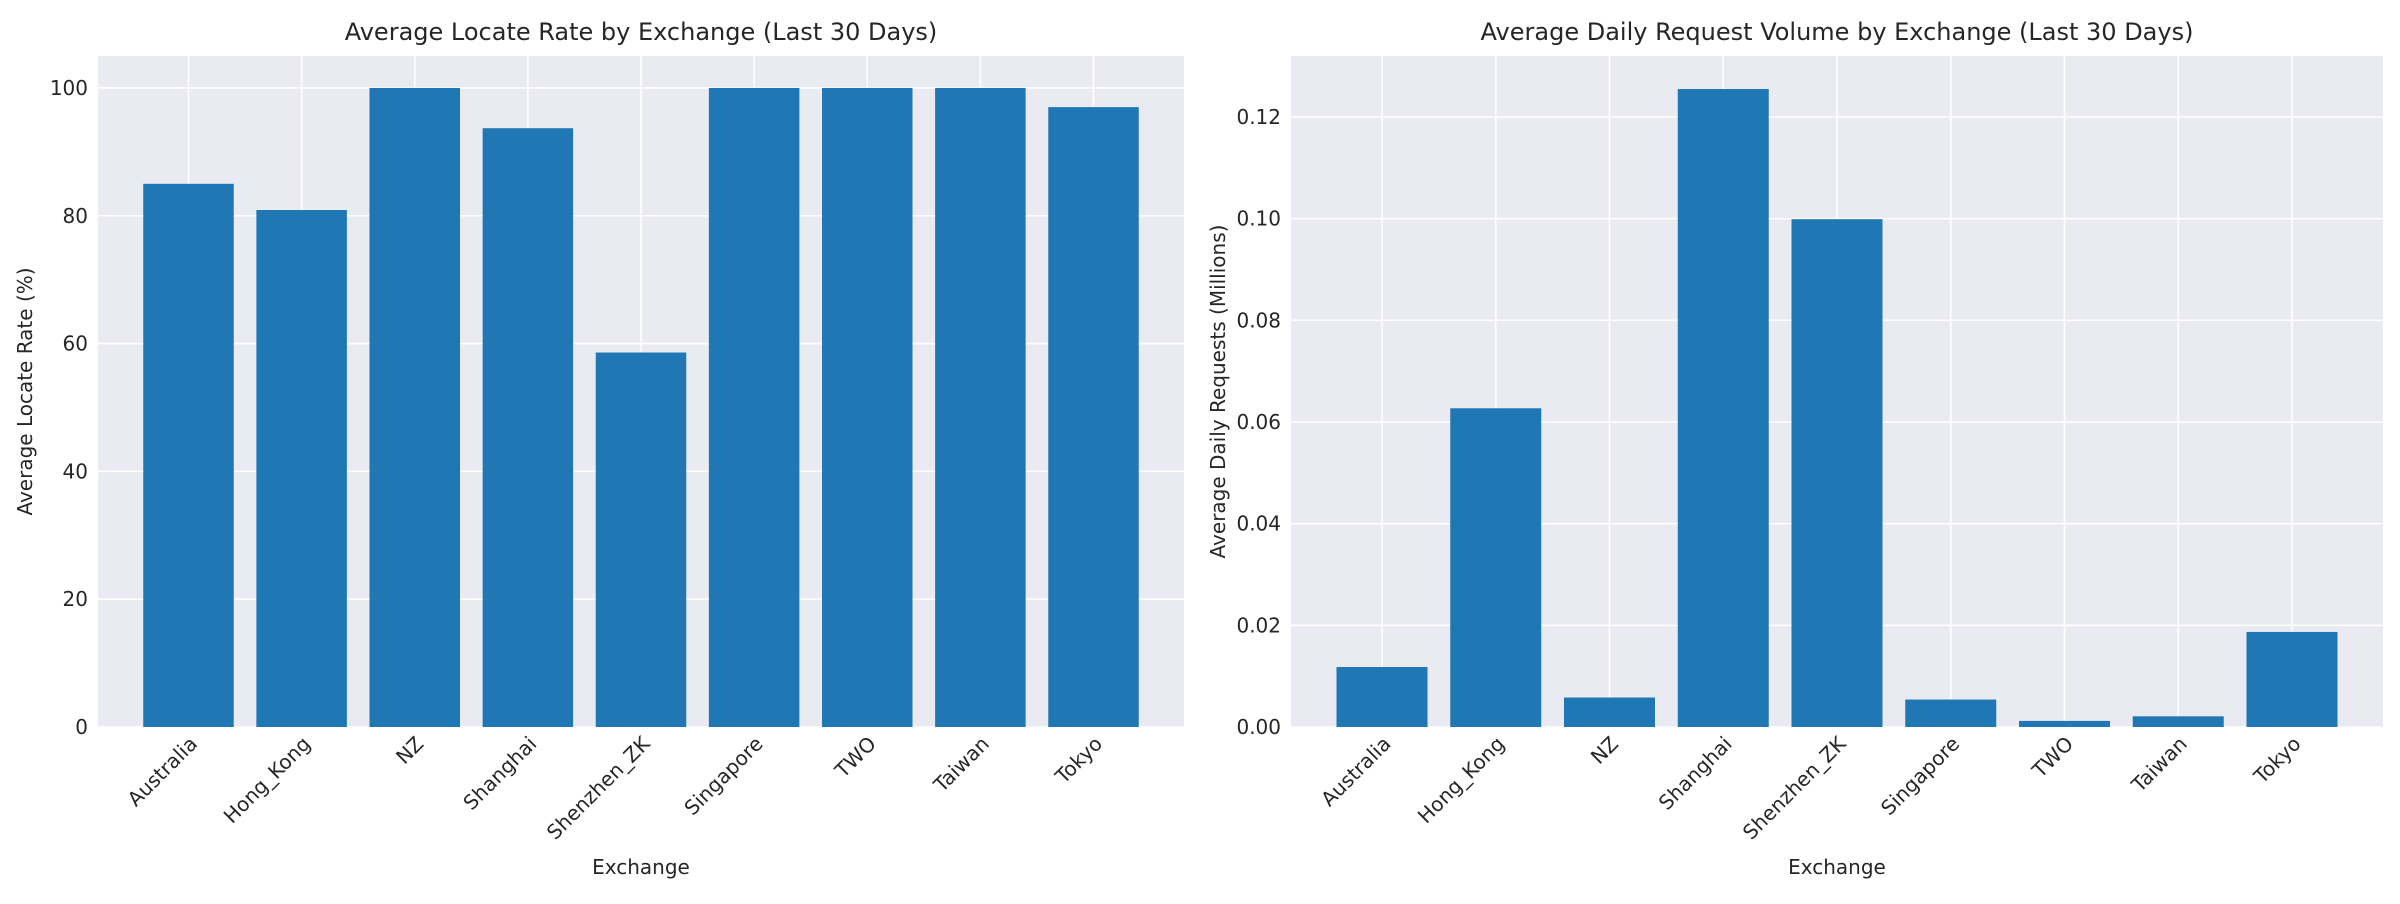 This screenshot has width=2400, height=904. Describe the element at coordinates (1258, 422) in the screenshot. I see `y-tick-label: 0.06` at that location.